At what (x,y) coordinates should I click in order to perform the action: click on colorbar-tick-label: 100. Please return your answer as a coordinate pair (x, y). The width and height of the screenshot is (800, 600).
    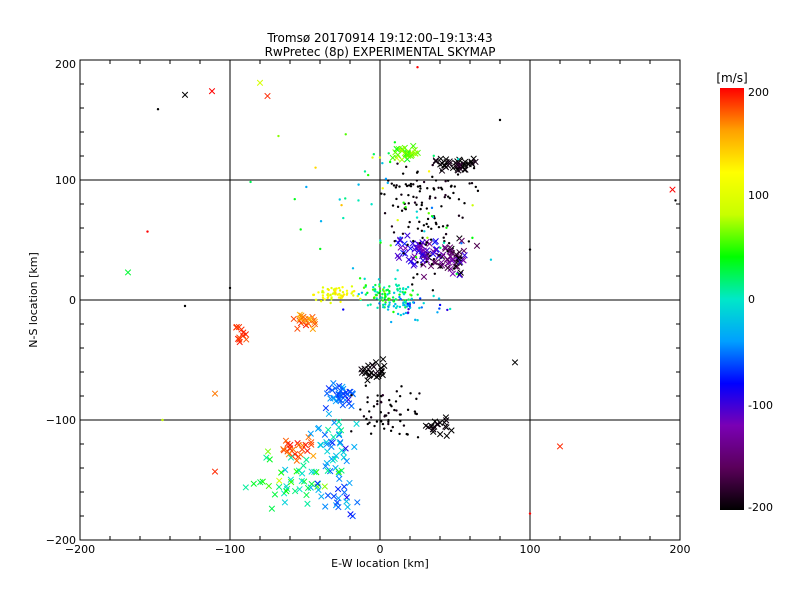
    Looking at the image, I should click on (758, 195).